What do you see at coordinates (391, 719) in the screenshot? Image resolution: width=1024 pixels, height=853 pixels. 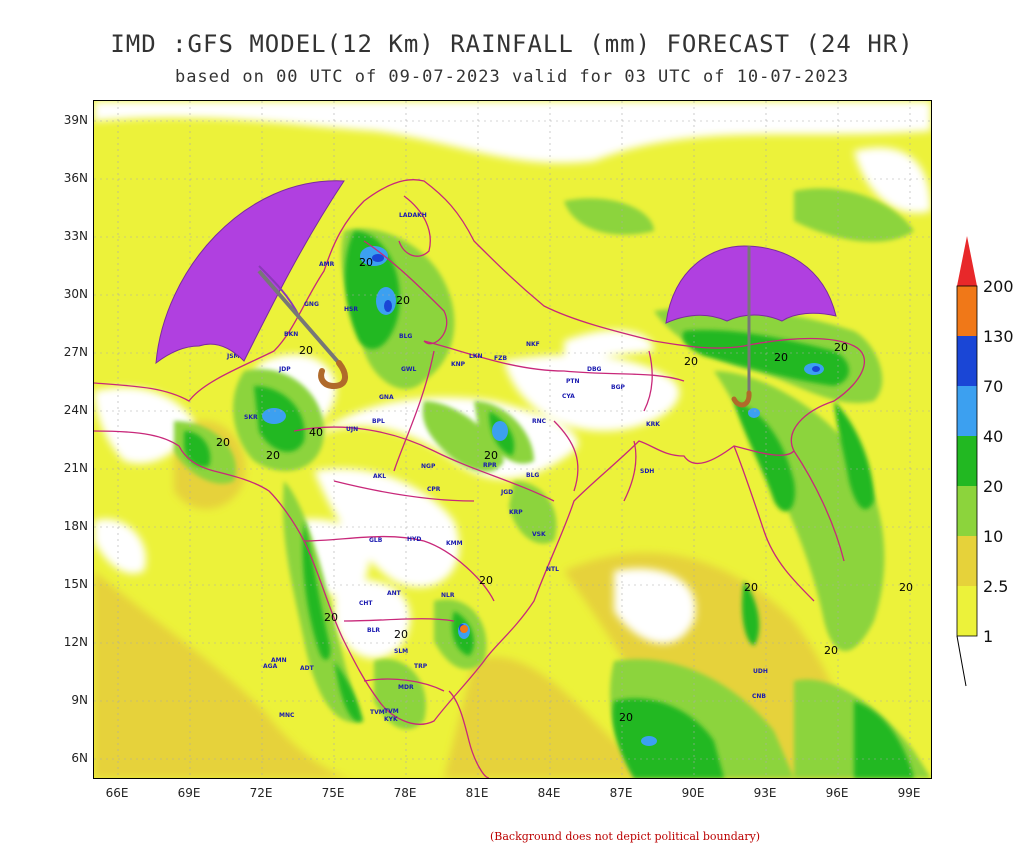 I see `place-label: KYK` at bounding box center [391, 719].